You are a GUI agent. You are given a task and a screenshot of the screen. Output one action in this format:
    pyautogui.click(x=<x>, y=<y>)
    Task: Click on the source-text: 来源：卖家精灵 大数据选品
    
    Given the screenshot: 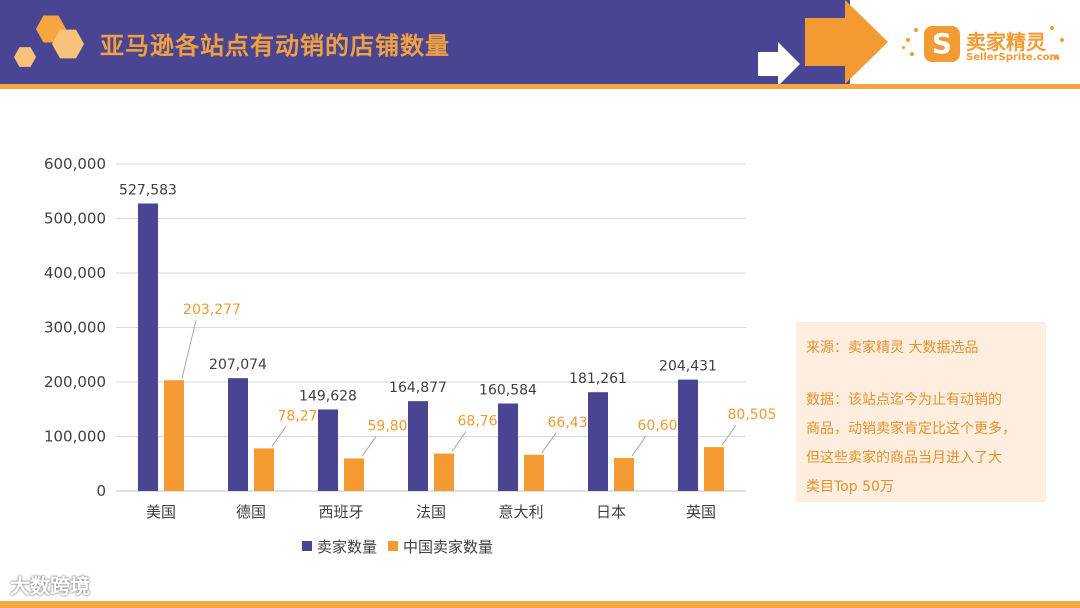 What is the action you would take?
    pyautogui.click(x=892, y=348)
    